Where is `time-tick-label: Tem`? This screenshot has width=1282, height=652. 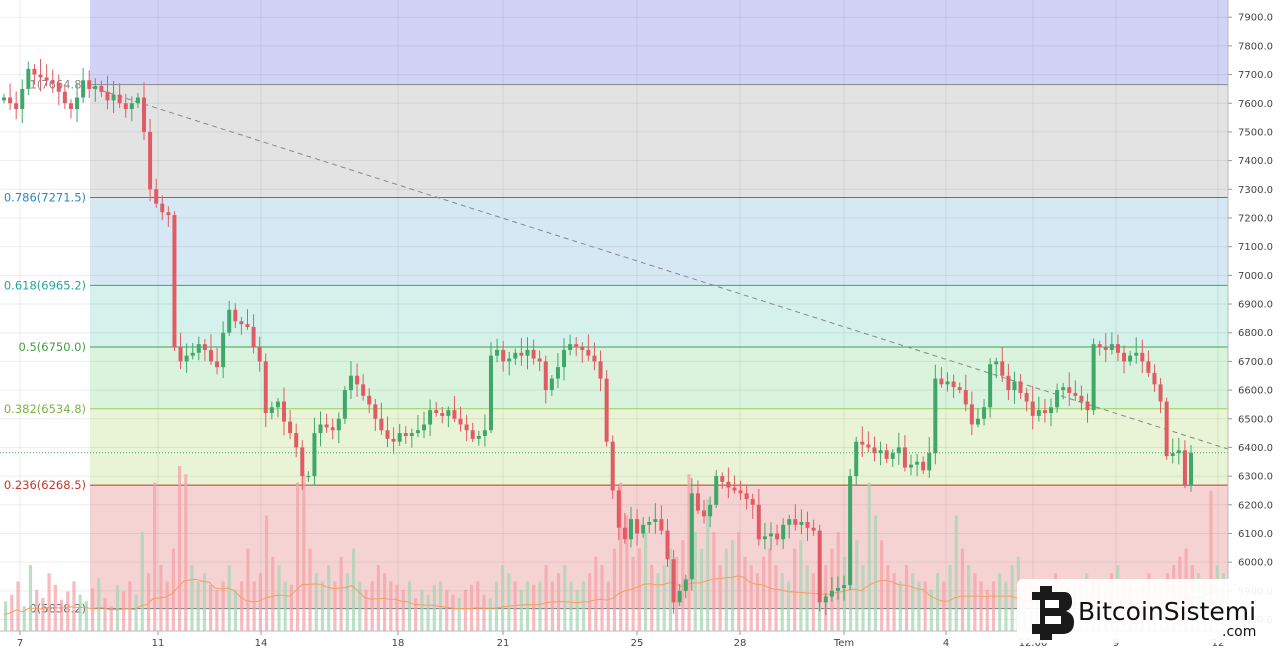 time-tick-label: Tem is located at coordinates (843, 643).